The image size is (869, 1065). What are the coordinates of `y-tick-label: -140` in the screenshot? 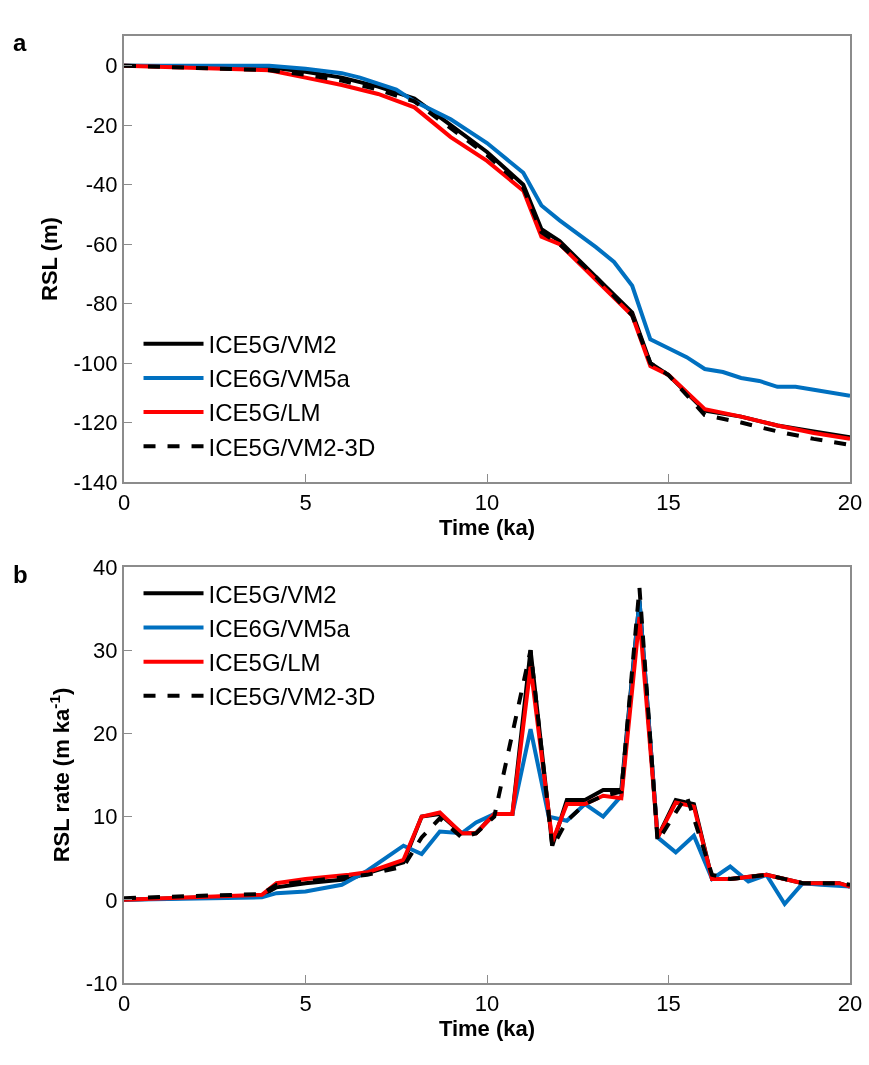 It's located at (95, 482).